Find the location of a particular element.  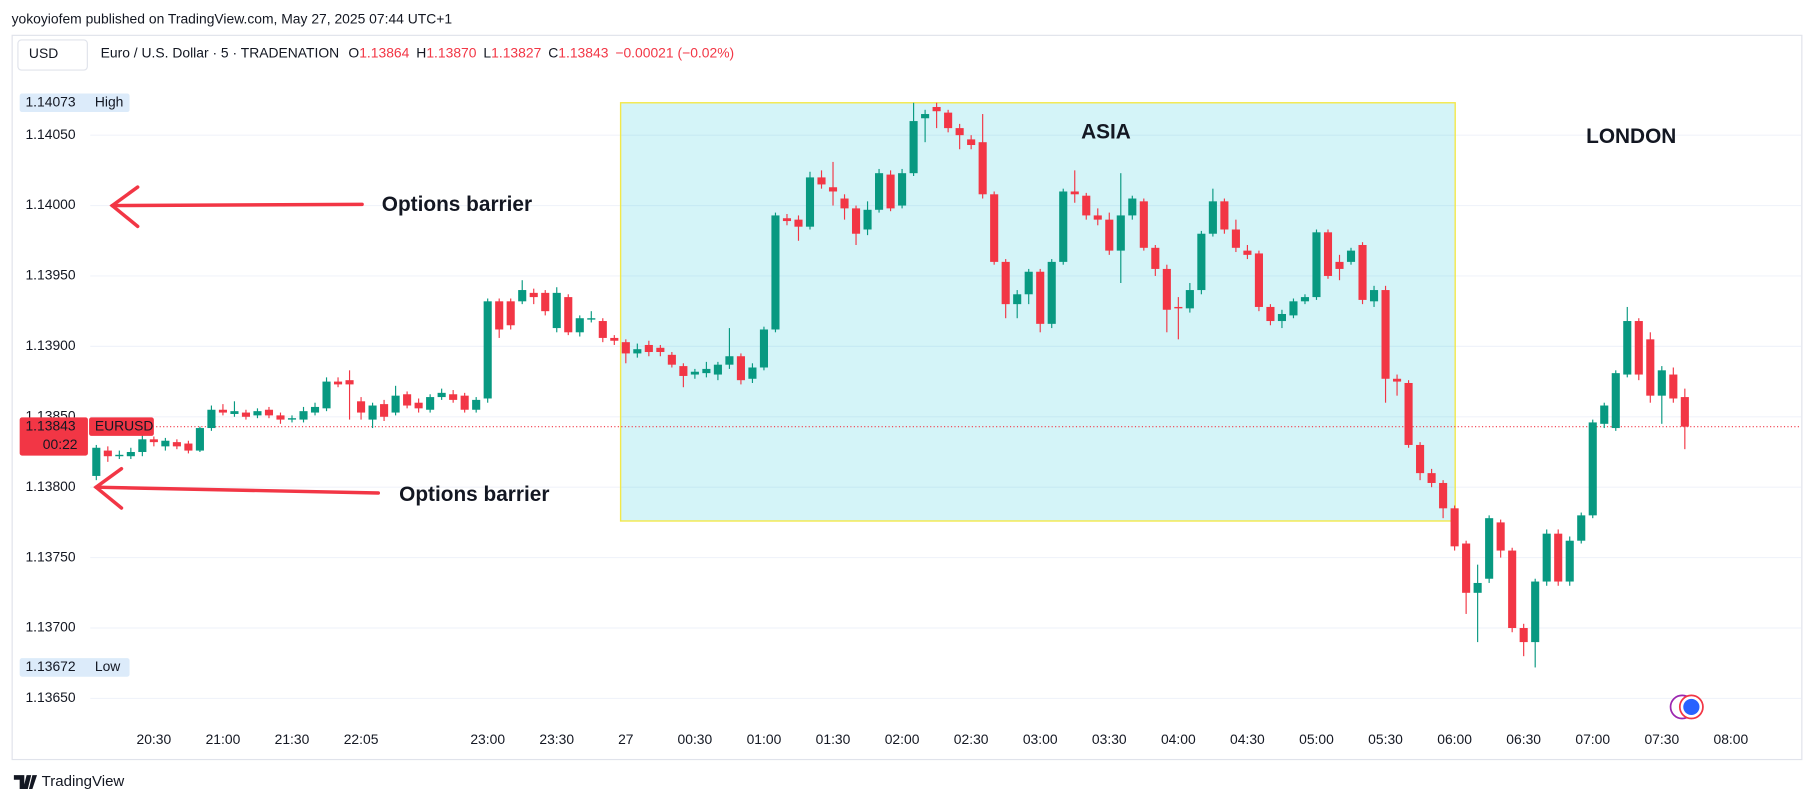

x-tick-label: 06:00 is located at coordinates (1454, 739).